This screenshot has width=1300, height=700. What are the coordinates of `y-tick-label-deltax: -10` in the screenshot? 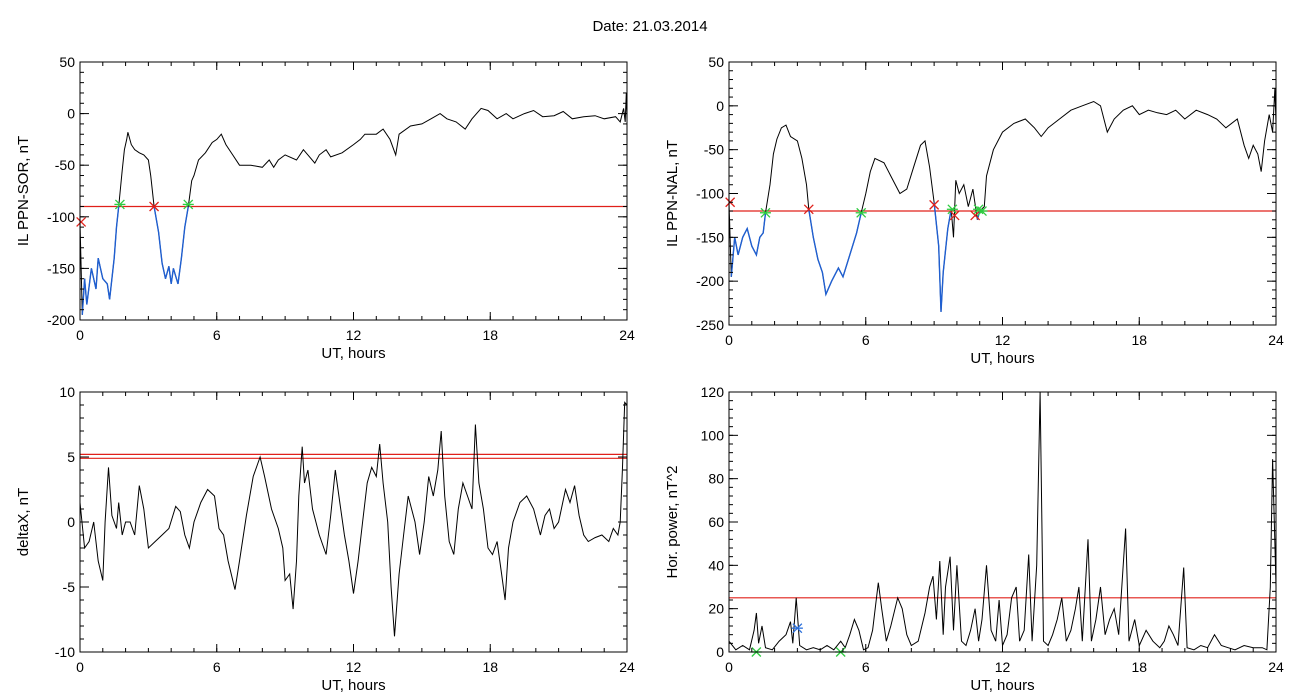 It's located at (65, 652).